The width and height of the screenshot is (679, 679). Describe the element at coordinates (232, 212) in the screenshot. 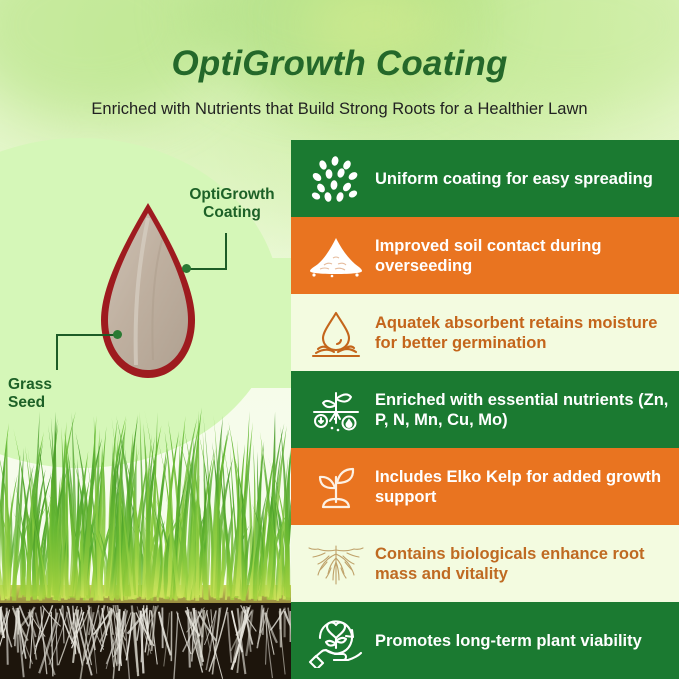

I see `callout-label-line2: Coating` at that location.